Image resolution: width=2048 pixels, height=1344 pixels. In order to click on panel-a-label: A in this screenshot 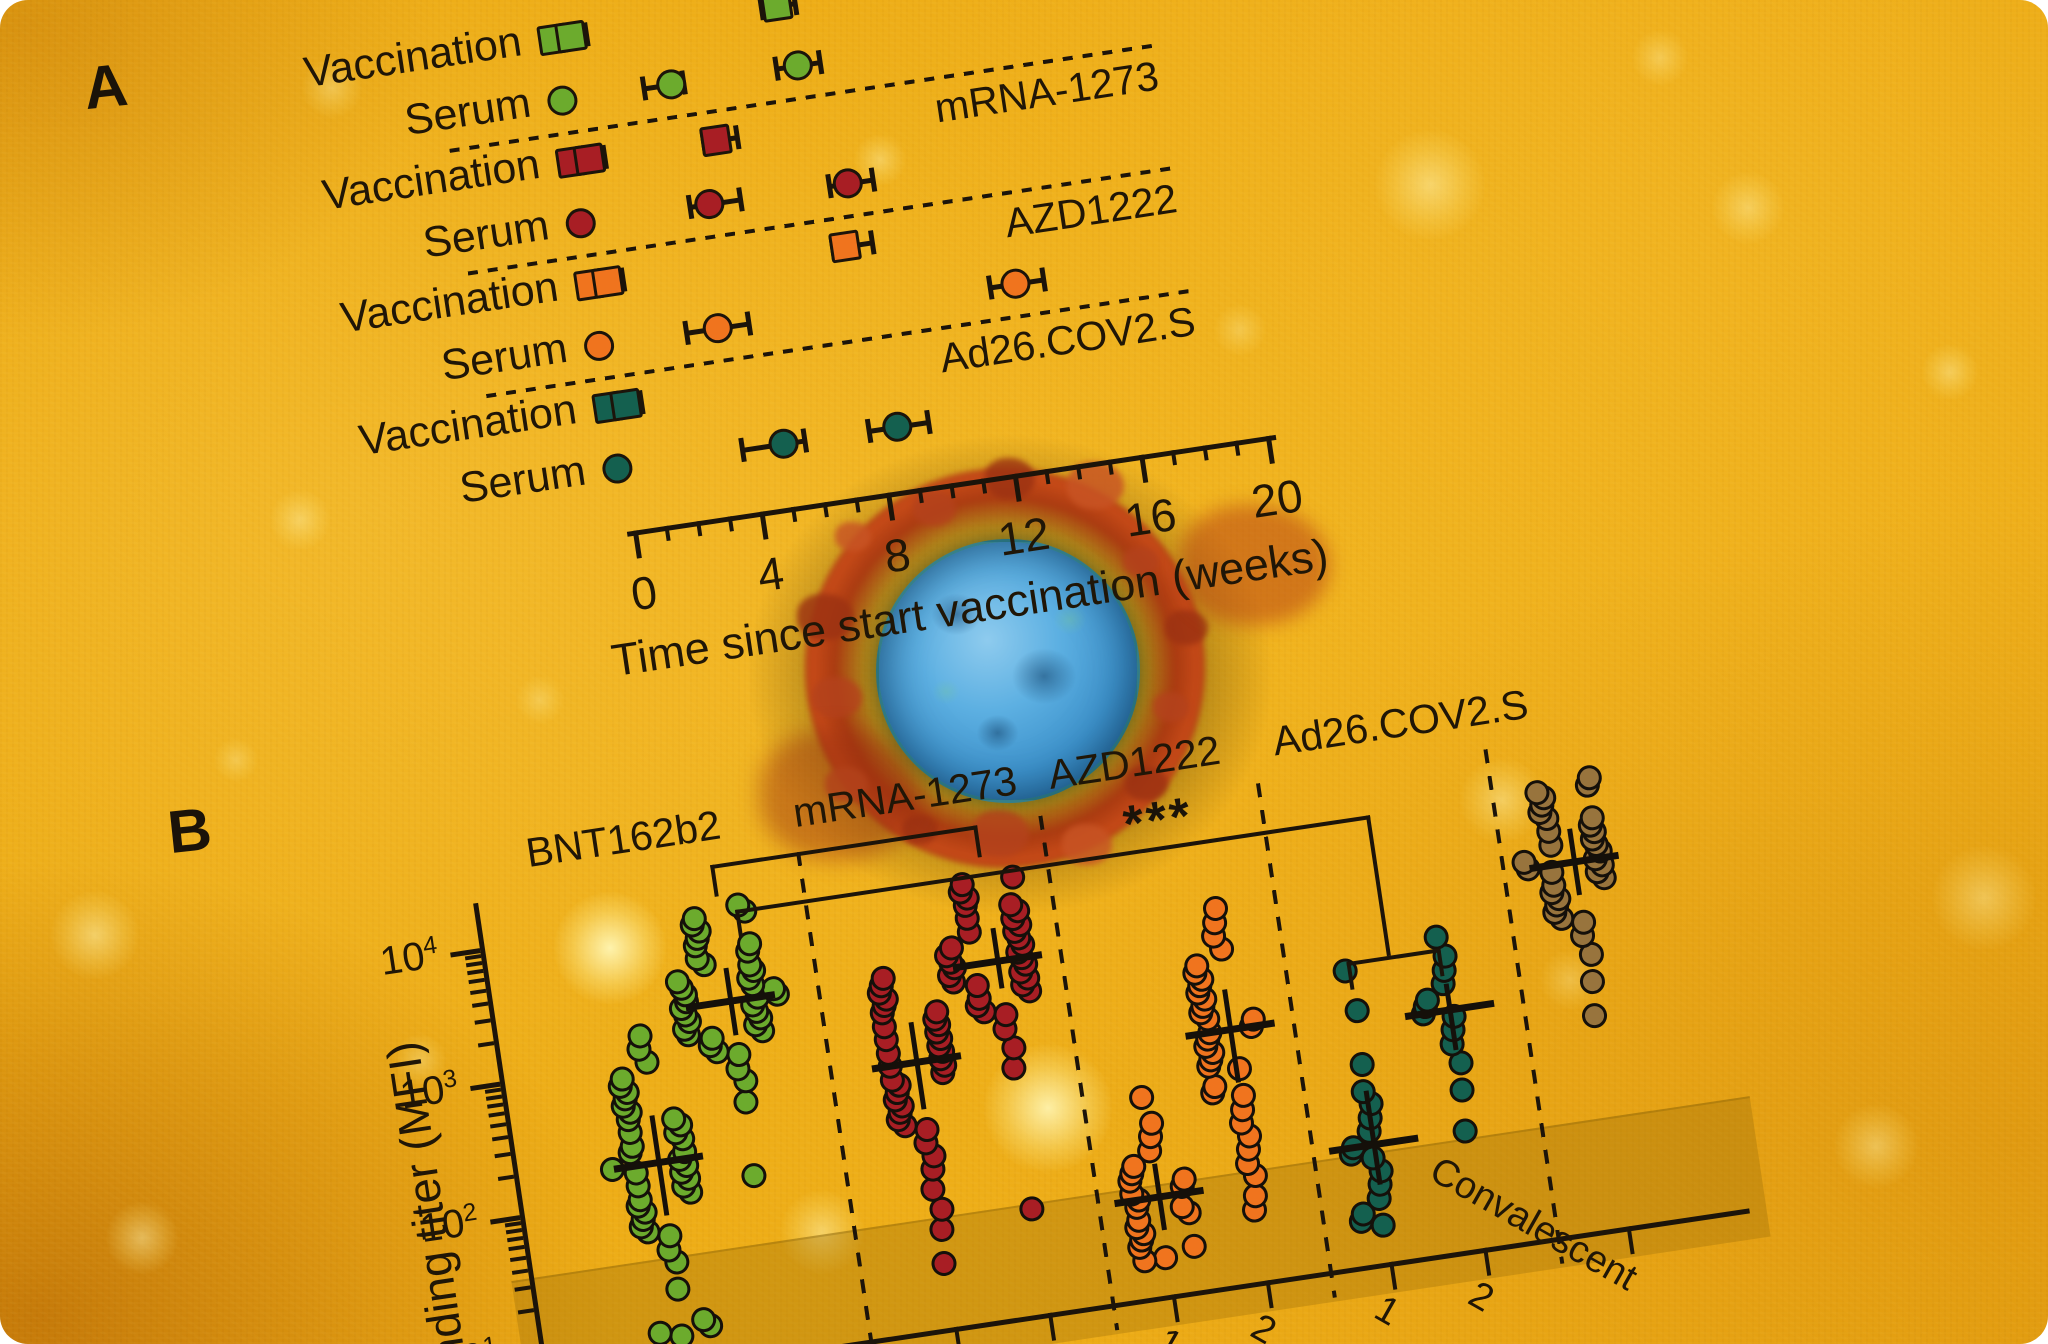, I will do `click(105, 86)`.